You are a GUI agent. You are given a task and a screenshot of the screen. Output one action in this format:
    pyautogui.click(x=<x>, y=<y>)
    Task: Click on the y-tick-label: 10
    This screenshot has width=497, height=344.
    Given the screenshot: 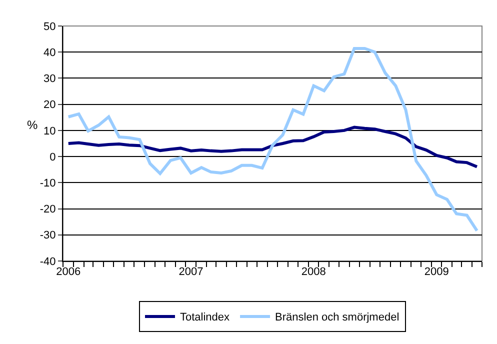 What is the action you would take?
    pyautogui.click(x=50, y=131)
    